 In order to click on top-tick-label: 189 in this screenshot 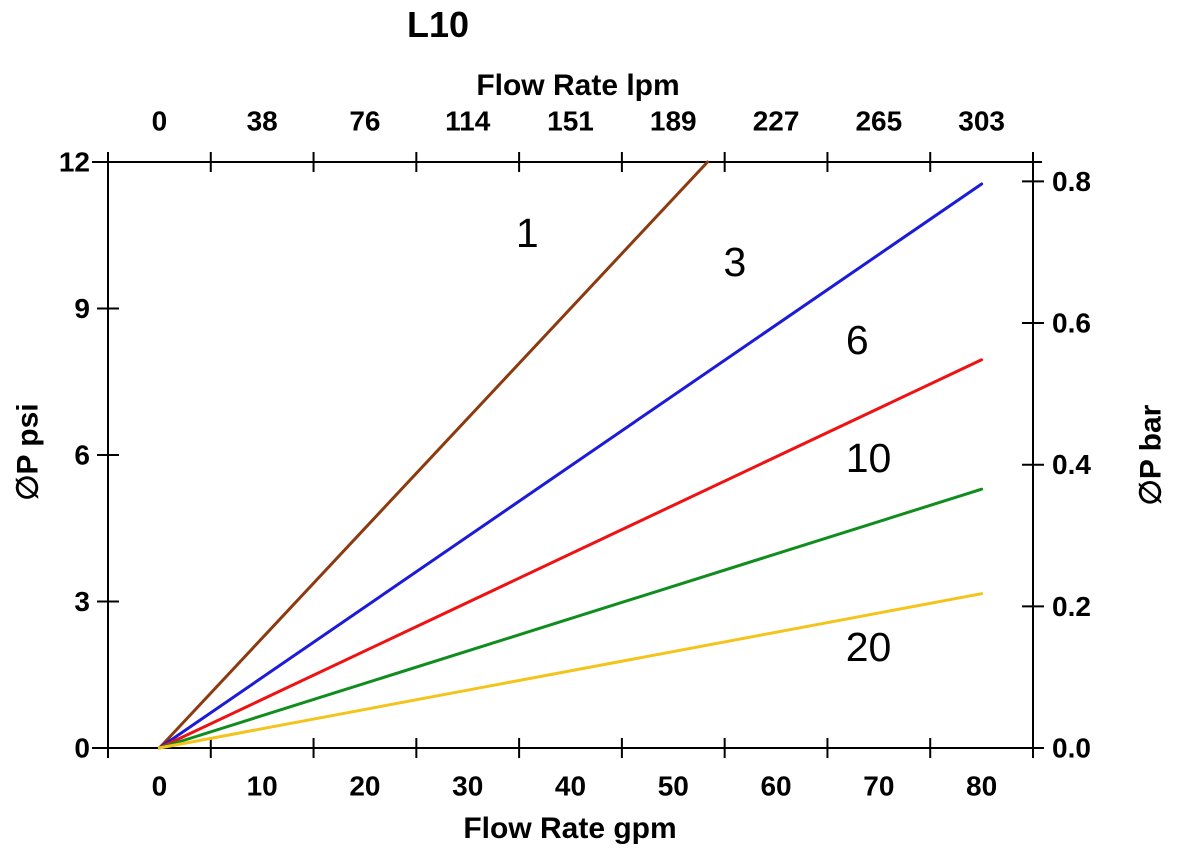, I will do `click(673, 121)`.